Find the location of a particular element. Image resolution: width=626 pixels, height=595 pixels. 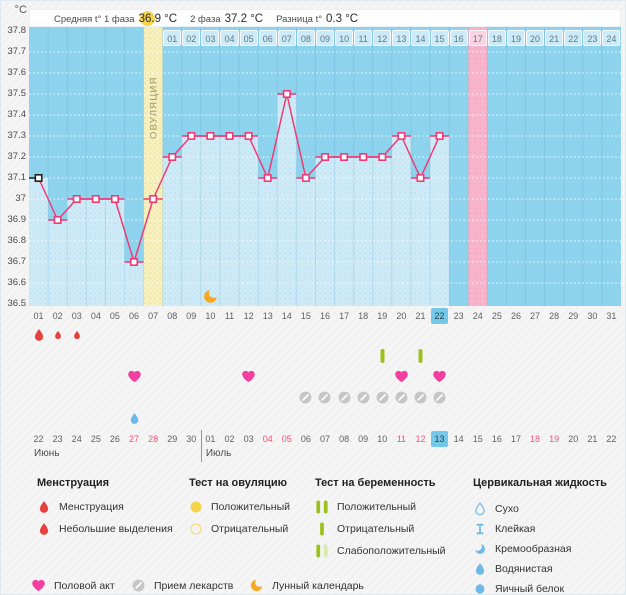

cycle-day-cell: 22 is located at coordinates (440, 316).